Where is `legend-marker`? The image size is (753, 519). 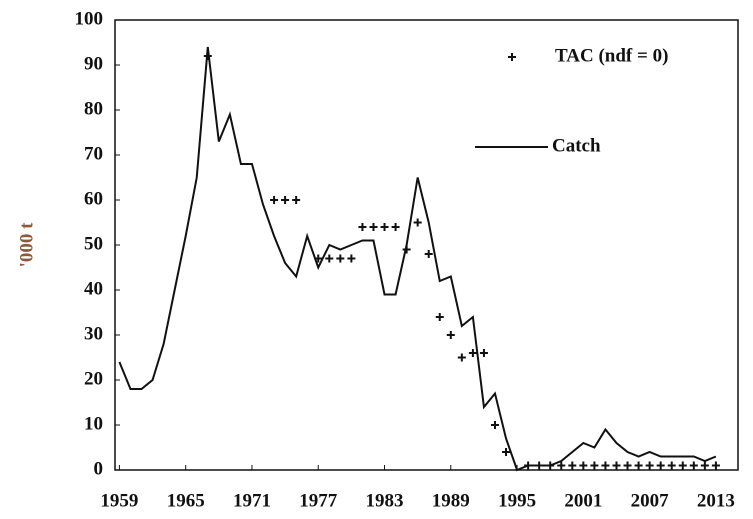
legend-marker is located at coordinates (512, 57).